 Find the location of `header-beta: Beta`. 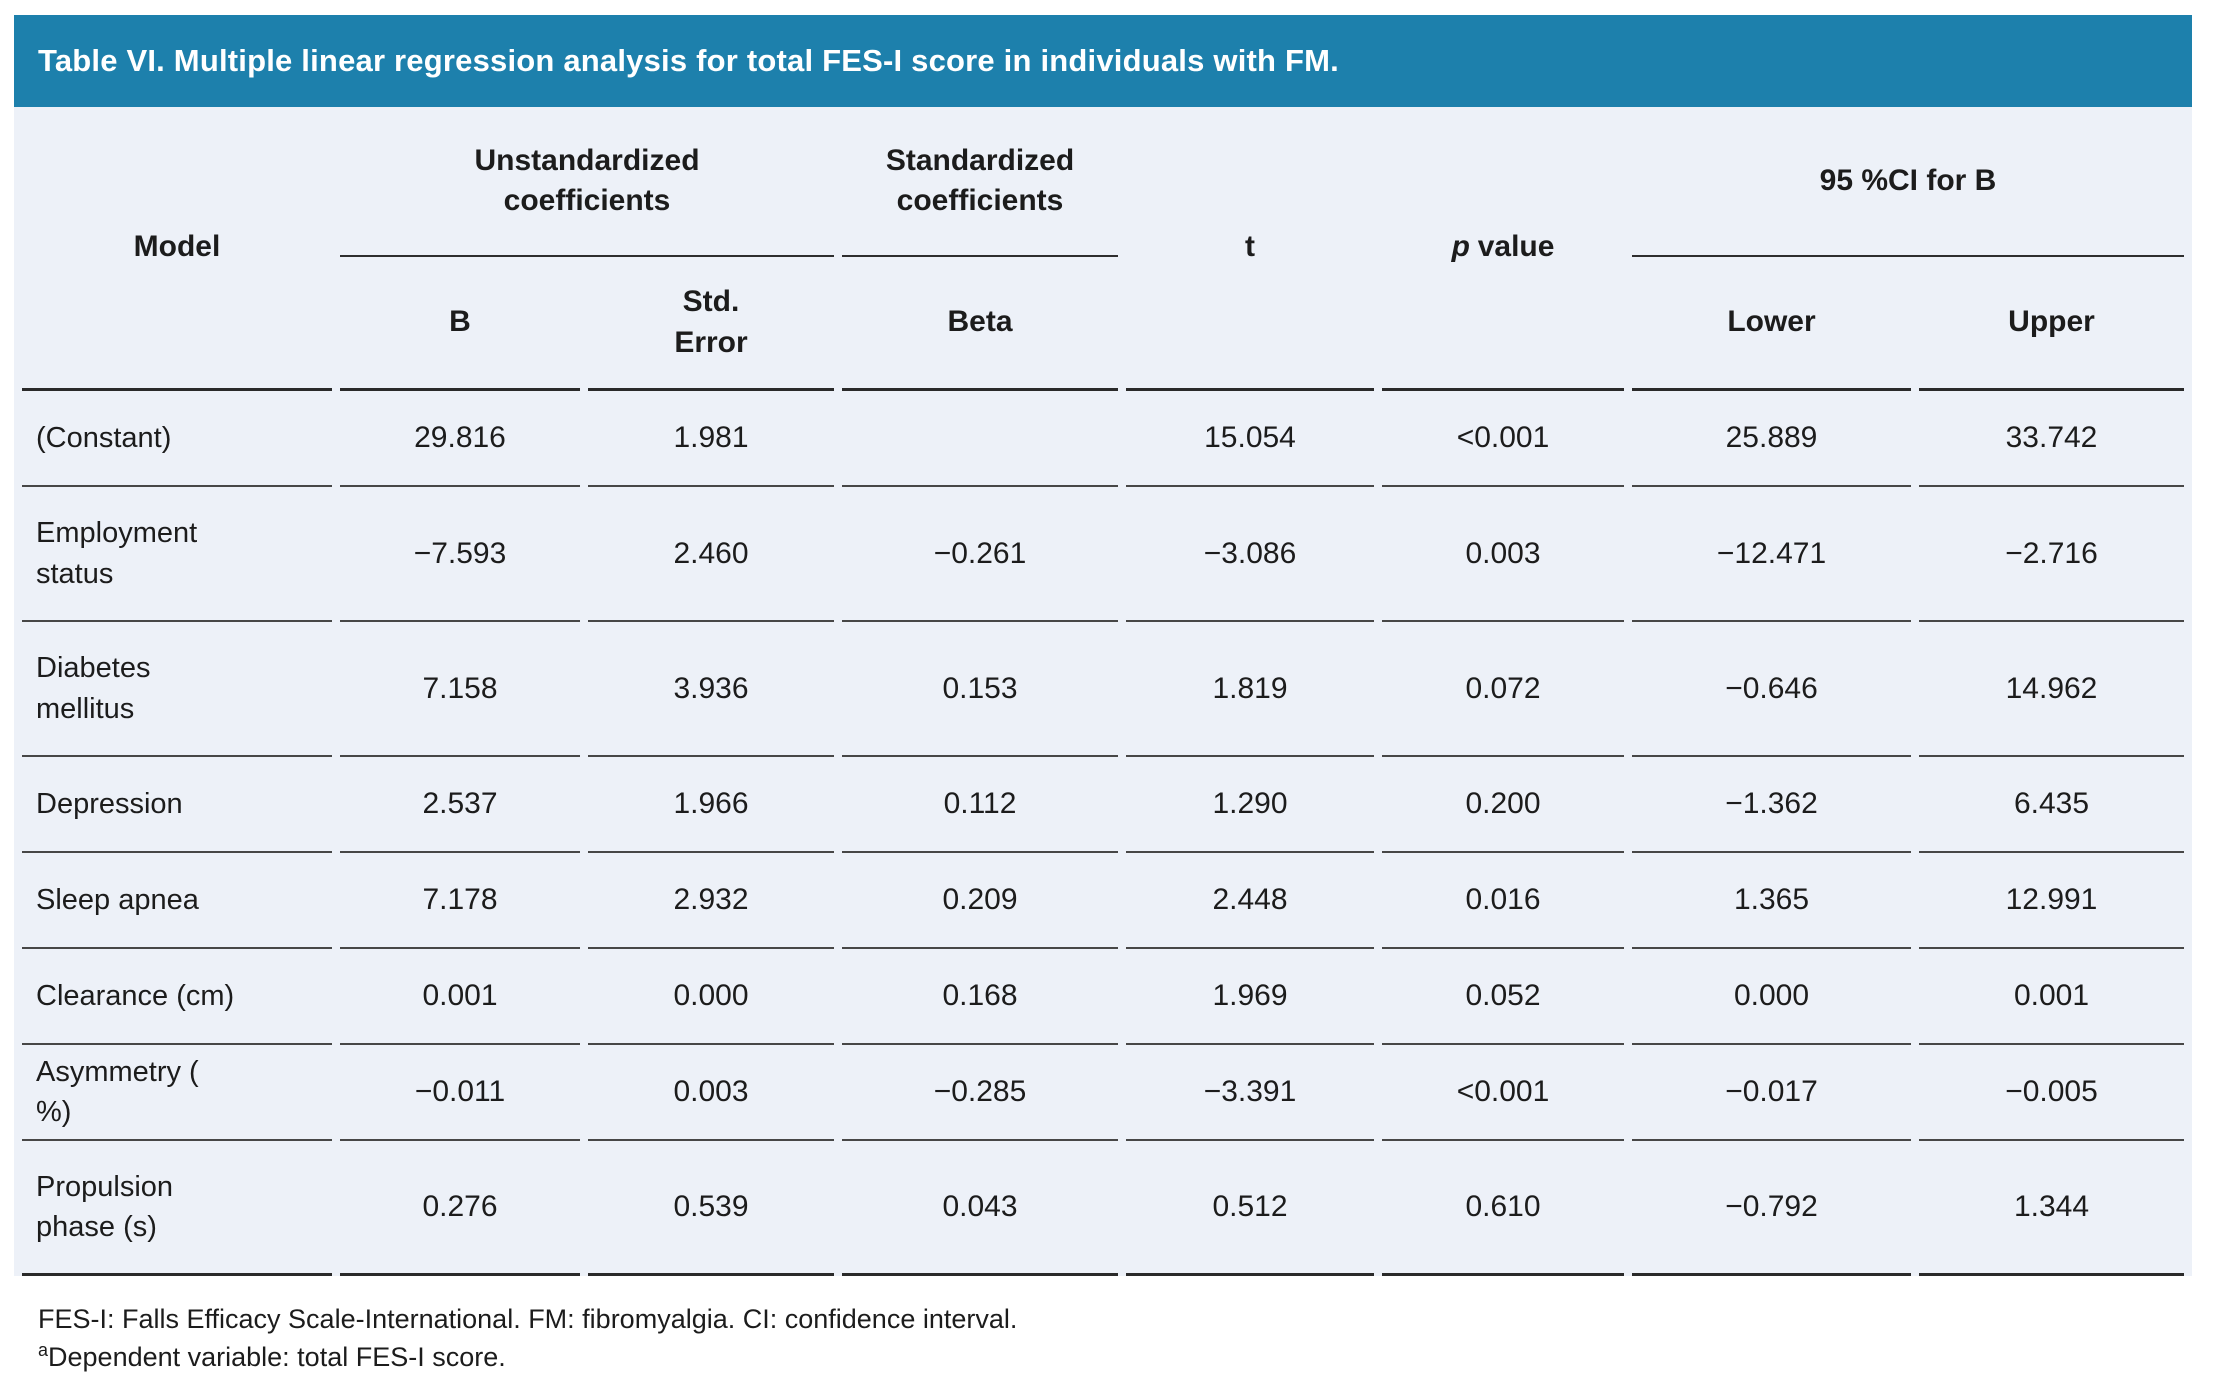

header-beta: Beta is located at coordinates (980, 324).